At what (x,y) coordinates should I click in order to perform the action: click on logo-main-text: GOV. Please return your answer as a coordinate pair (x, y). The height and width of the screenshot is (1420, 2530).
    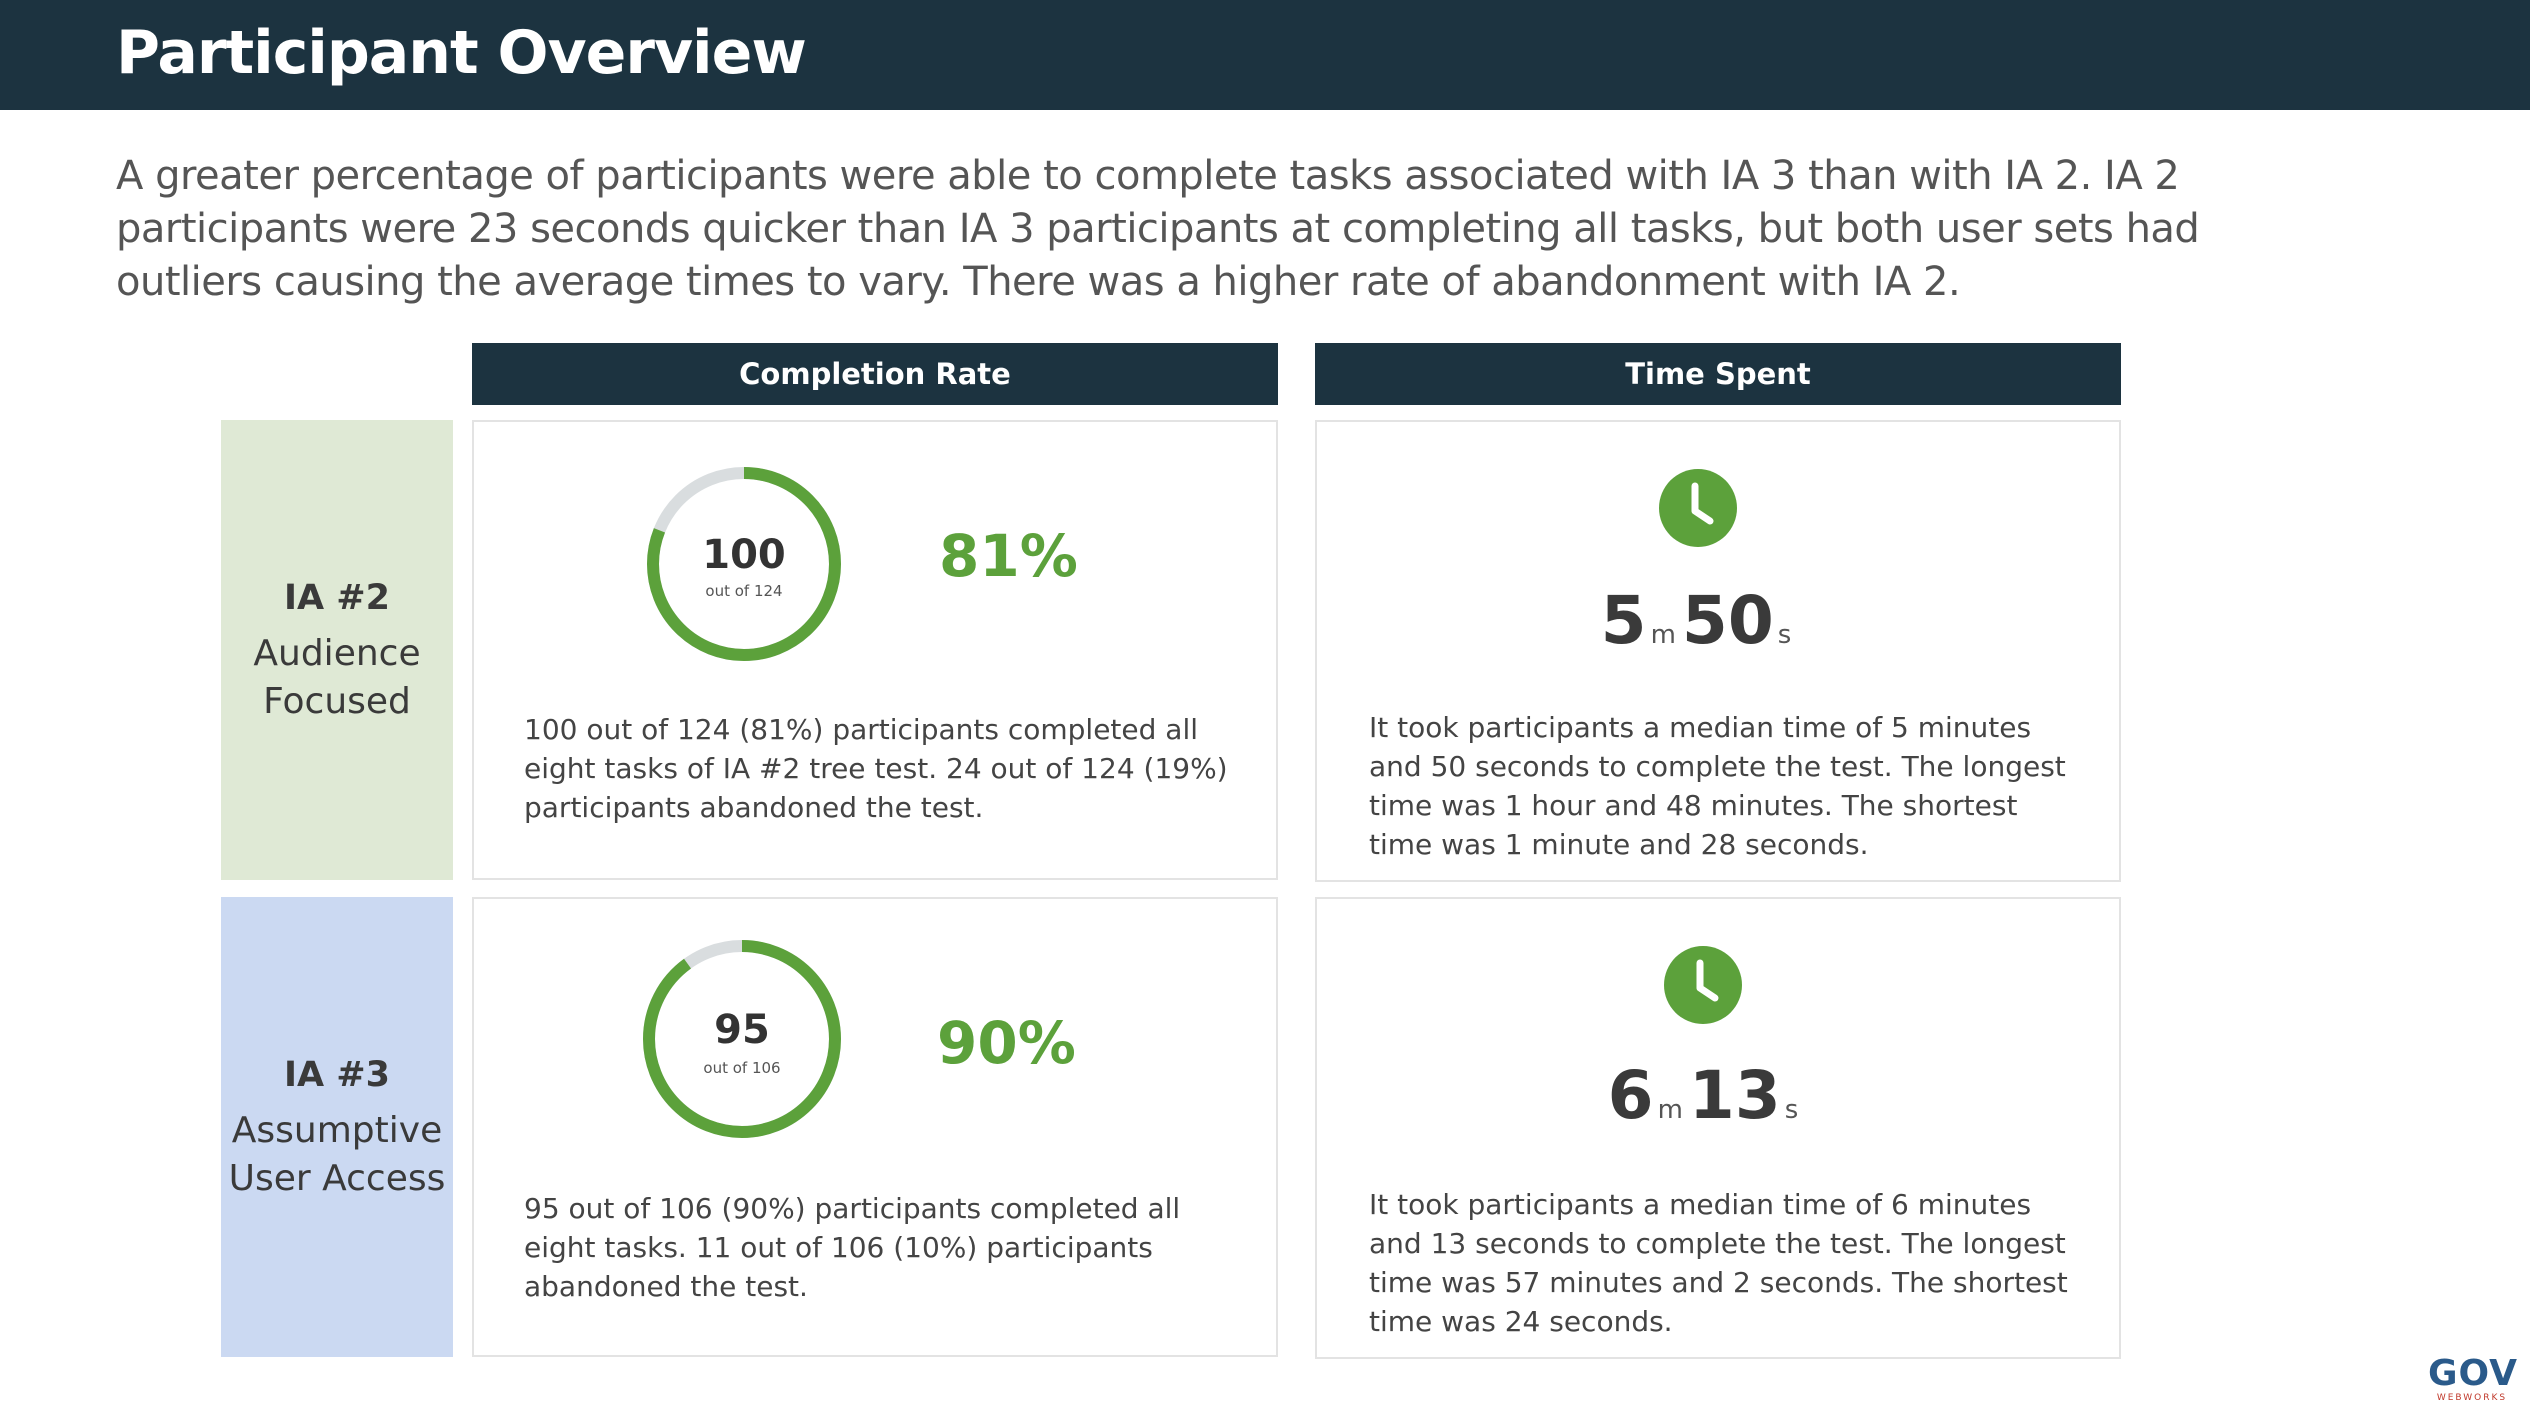
    Looking at the image, I should click on (2473, 1373).